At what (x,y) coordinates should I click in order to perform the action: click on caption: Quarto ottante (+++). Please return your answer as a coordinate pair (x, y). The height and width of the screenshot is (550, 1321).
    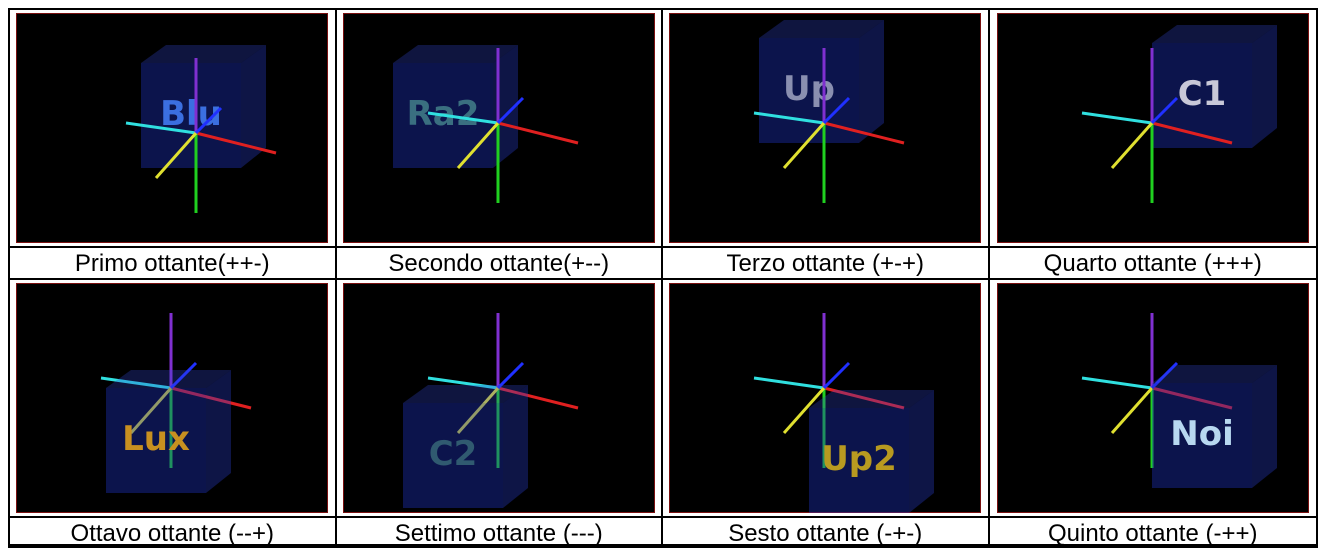
    Looking at the image, I should click on (1152, 263).